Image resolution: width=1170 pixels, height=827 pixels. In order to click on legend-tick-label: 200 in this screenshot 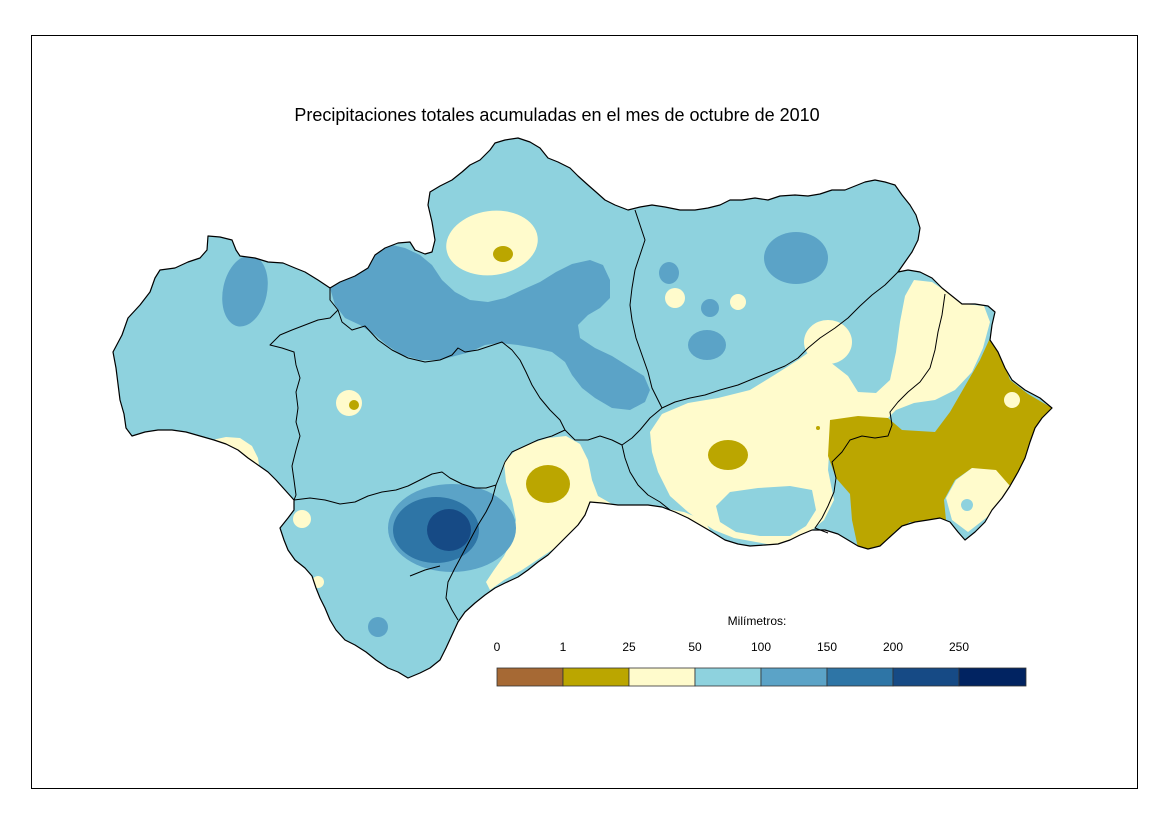, I will do `click(893, 647)`.